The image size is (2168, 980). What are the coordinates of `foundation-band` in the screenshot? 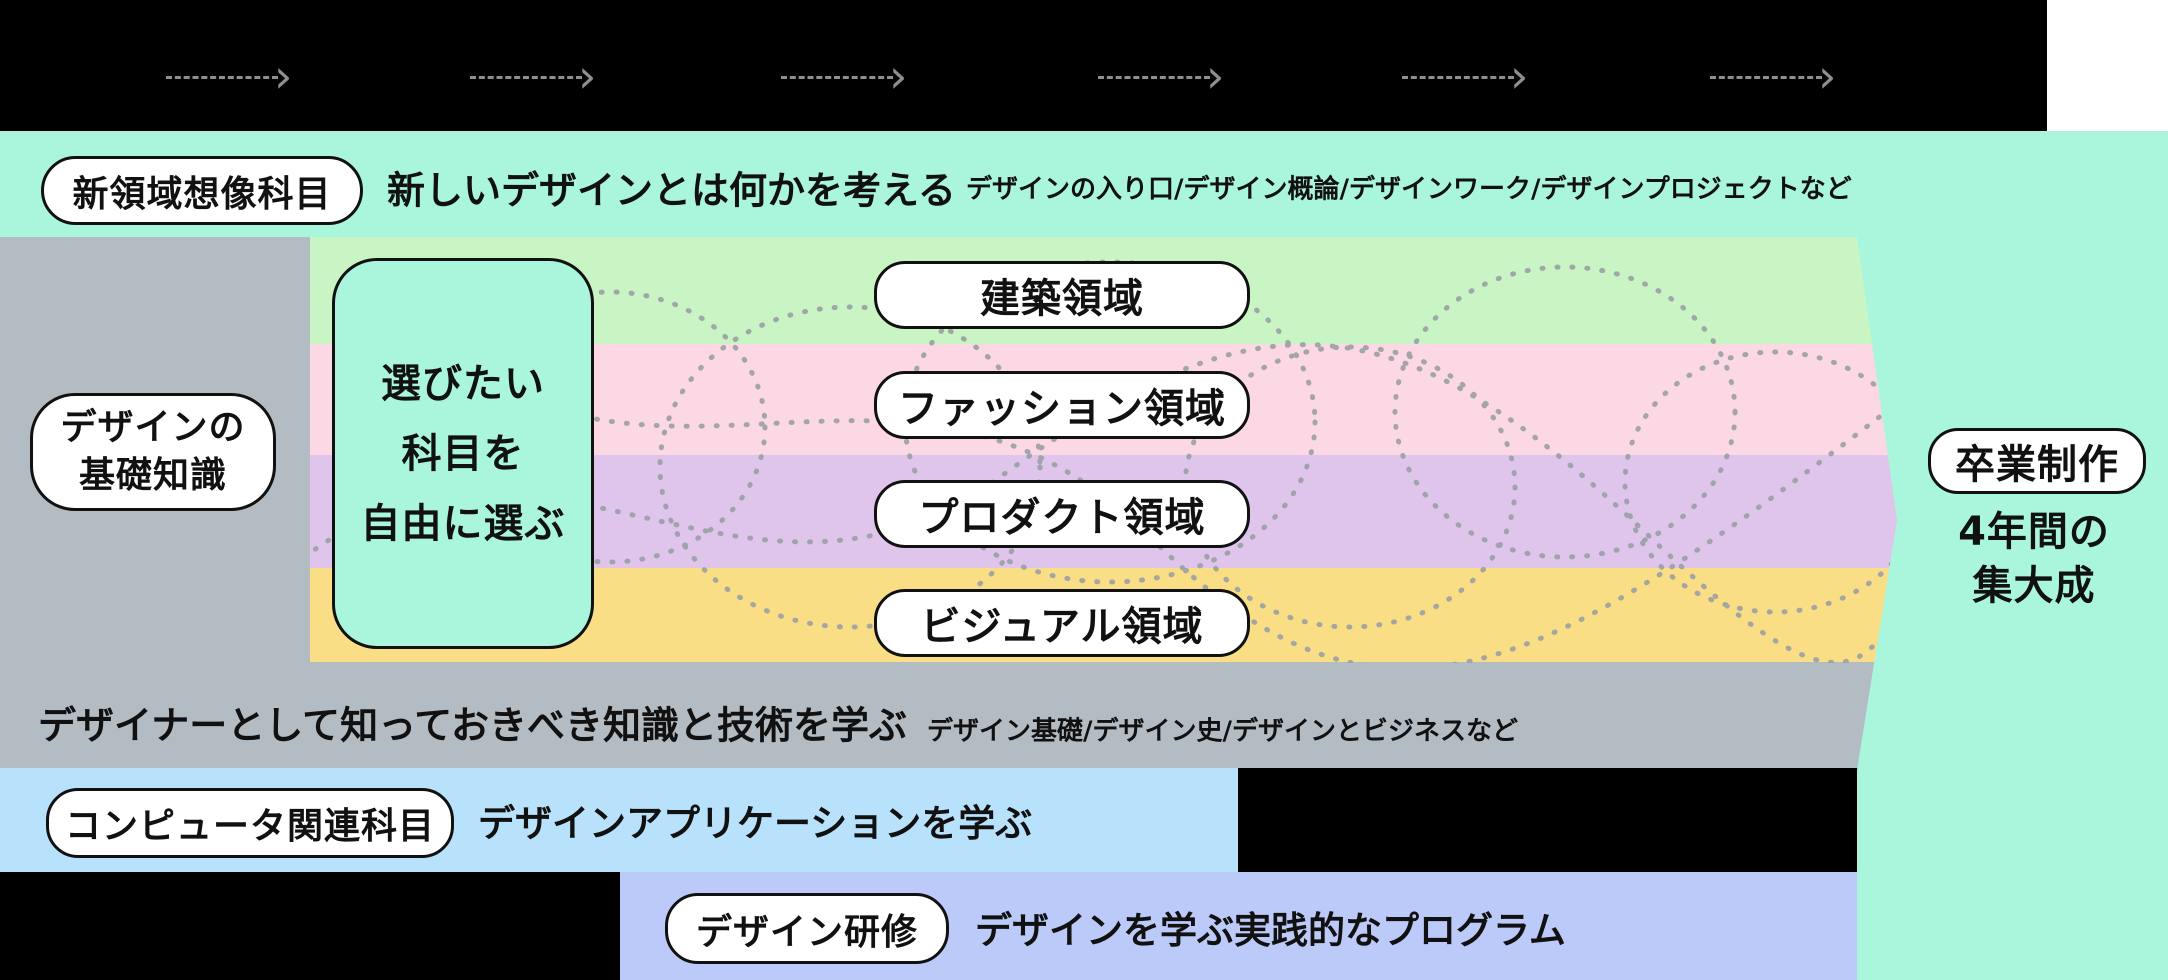 It's located at (970, 715).